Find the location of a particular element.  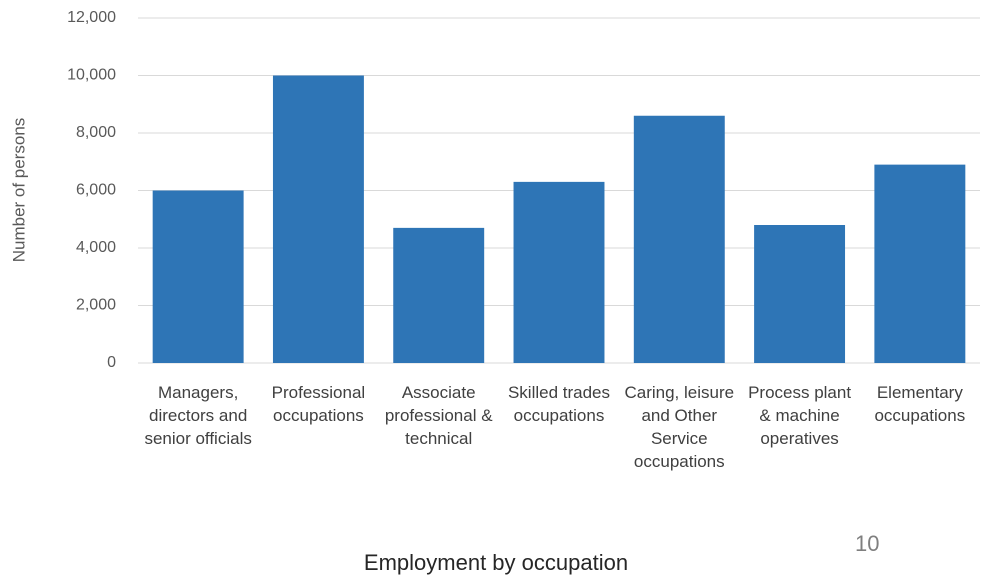

y-tick-label: 12,000 is located at coordinates (91, 17).